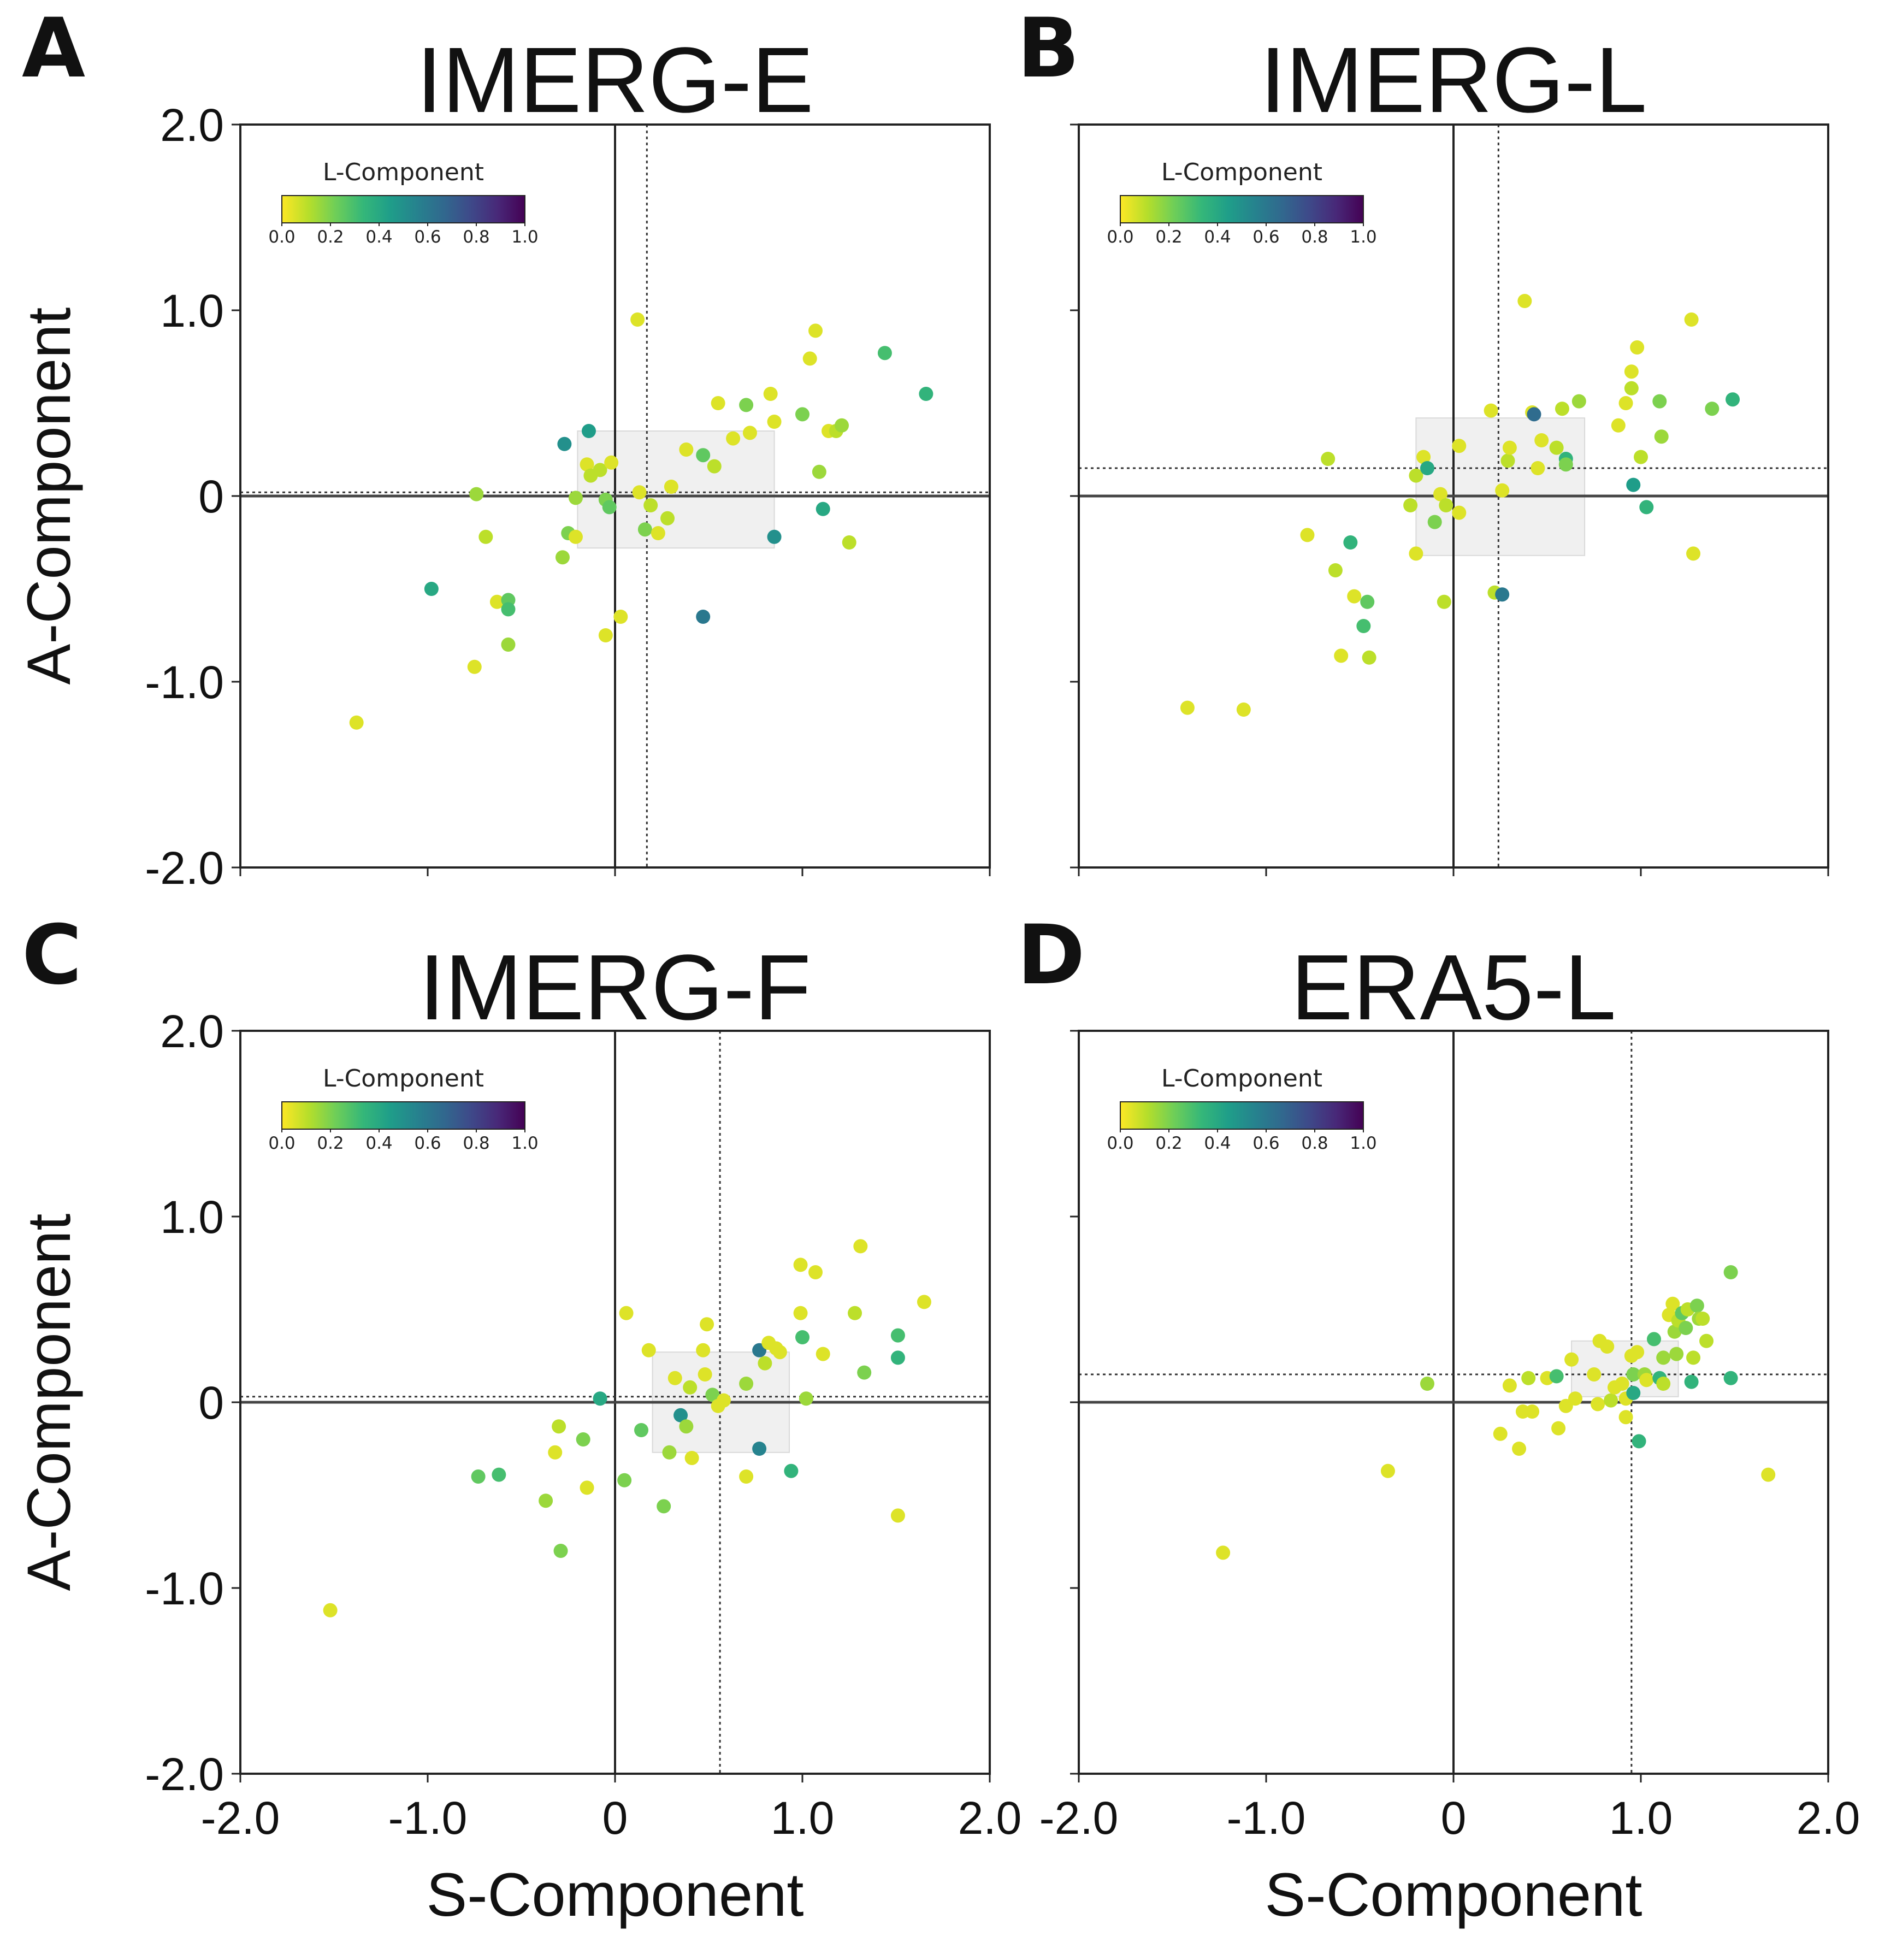 Image resolution: width=1879 pixels, height=1960 pixels. Describe the element at coordinates (615, 988) in the screenshot. I see `panel-title: IMERG-F` at that location.